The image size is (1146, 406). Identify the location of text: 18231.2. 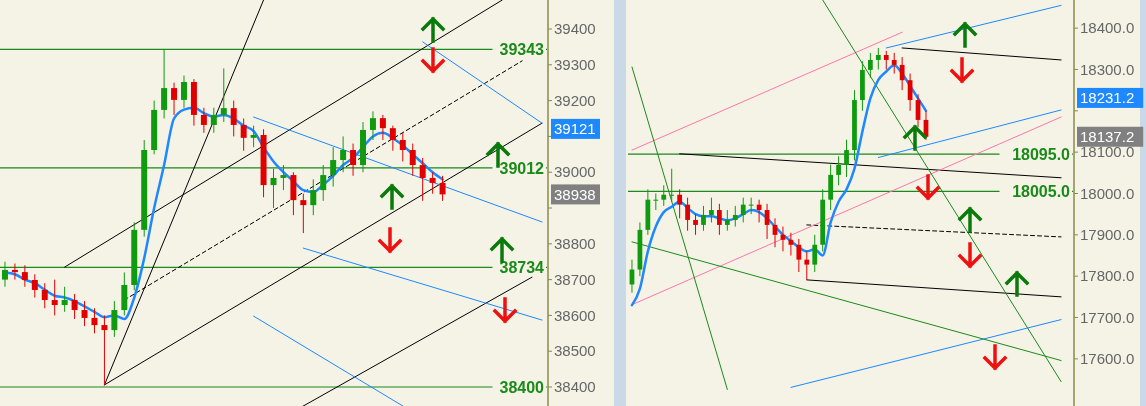
(1107, 98).